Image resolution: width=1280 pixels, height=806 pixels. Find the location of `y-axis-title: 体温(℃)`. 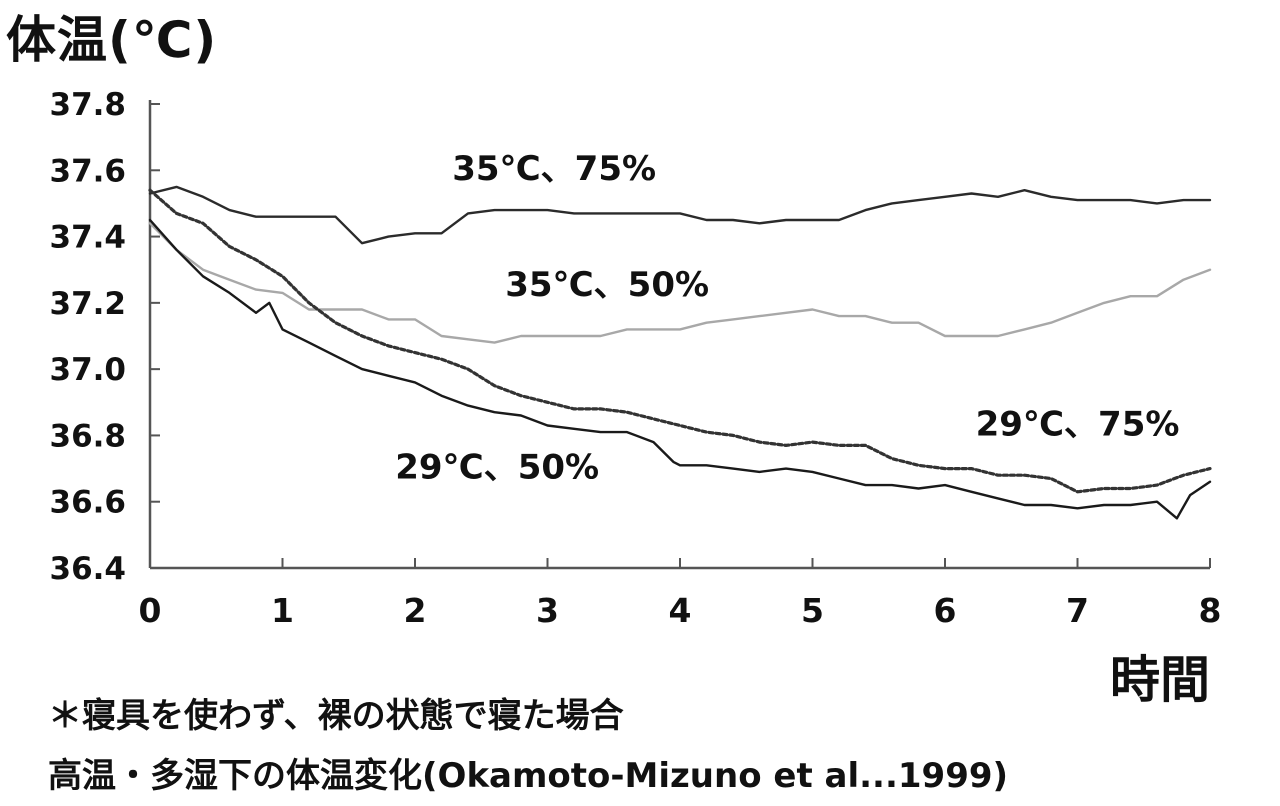

y-axis-title: 体温(℃) is located at coordinates (112, 40).